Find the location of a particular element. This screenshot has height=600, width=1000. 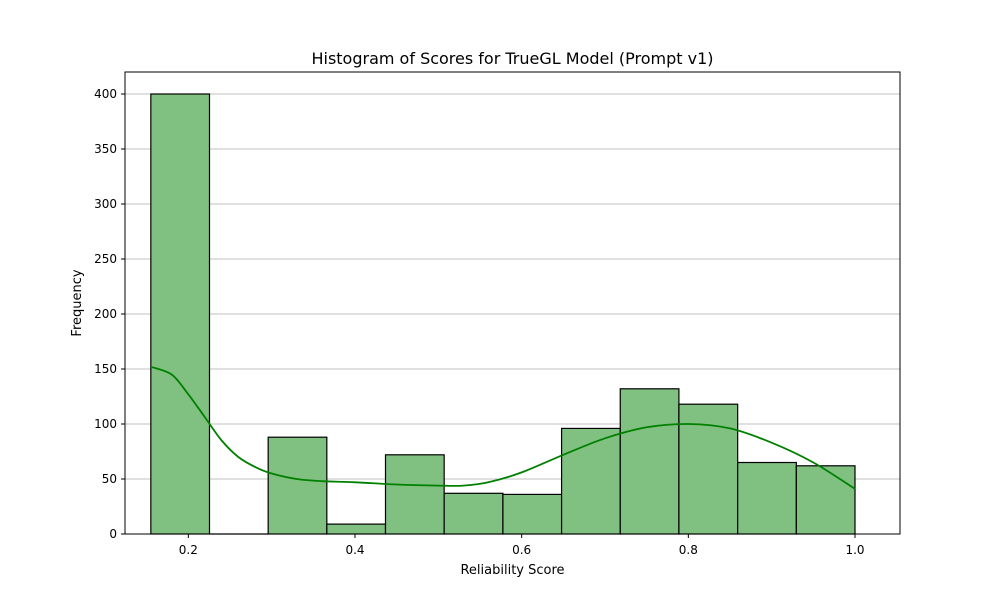

x-axis-label: Reliability Score is located at coordinates (512, 570).